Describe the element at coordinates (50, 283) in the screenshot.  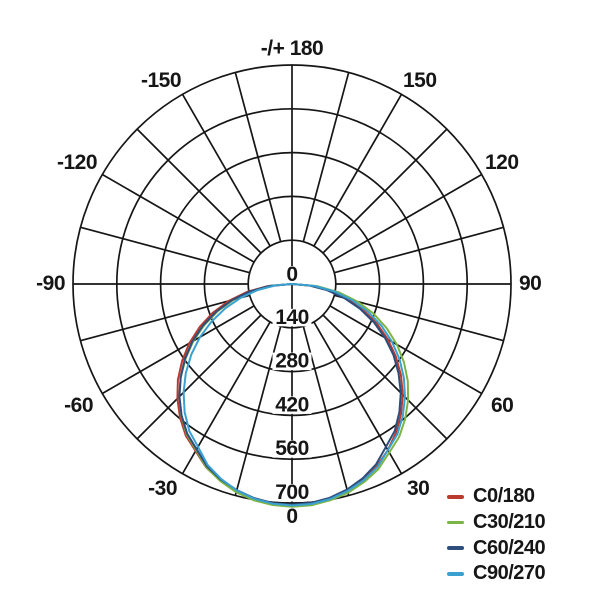
I see `angle-label--90: -90` at that location.